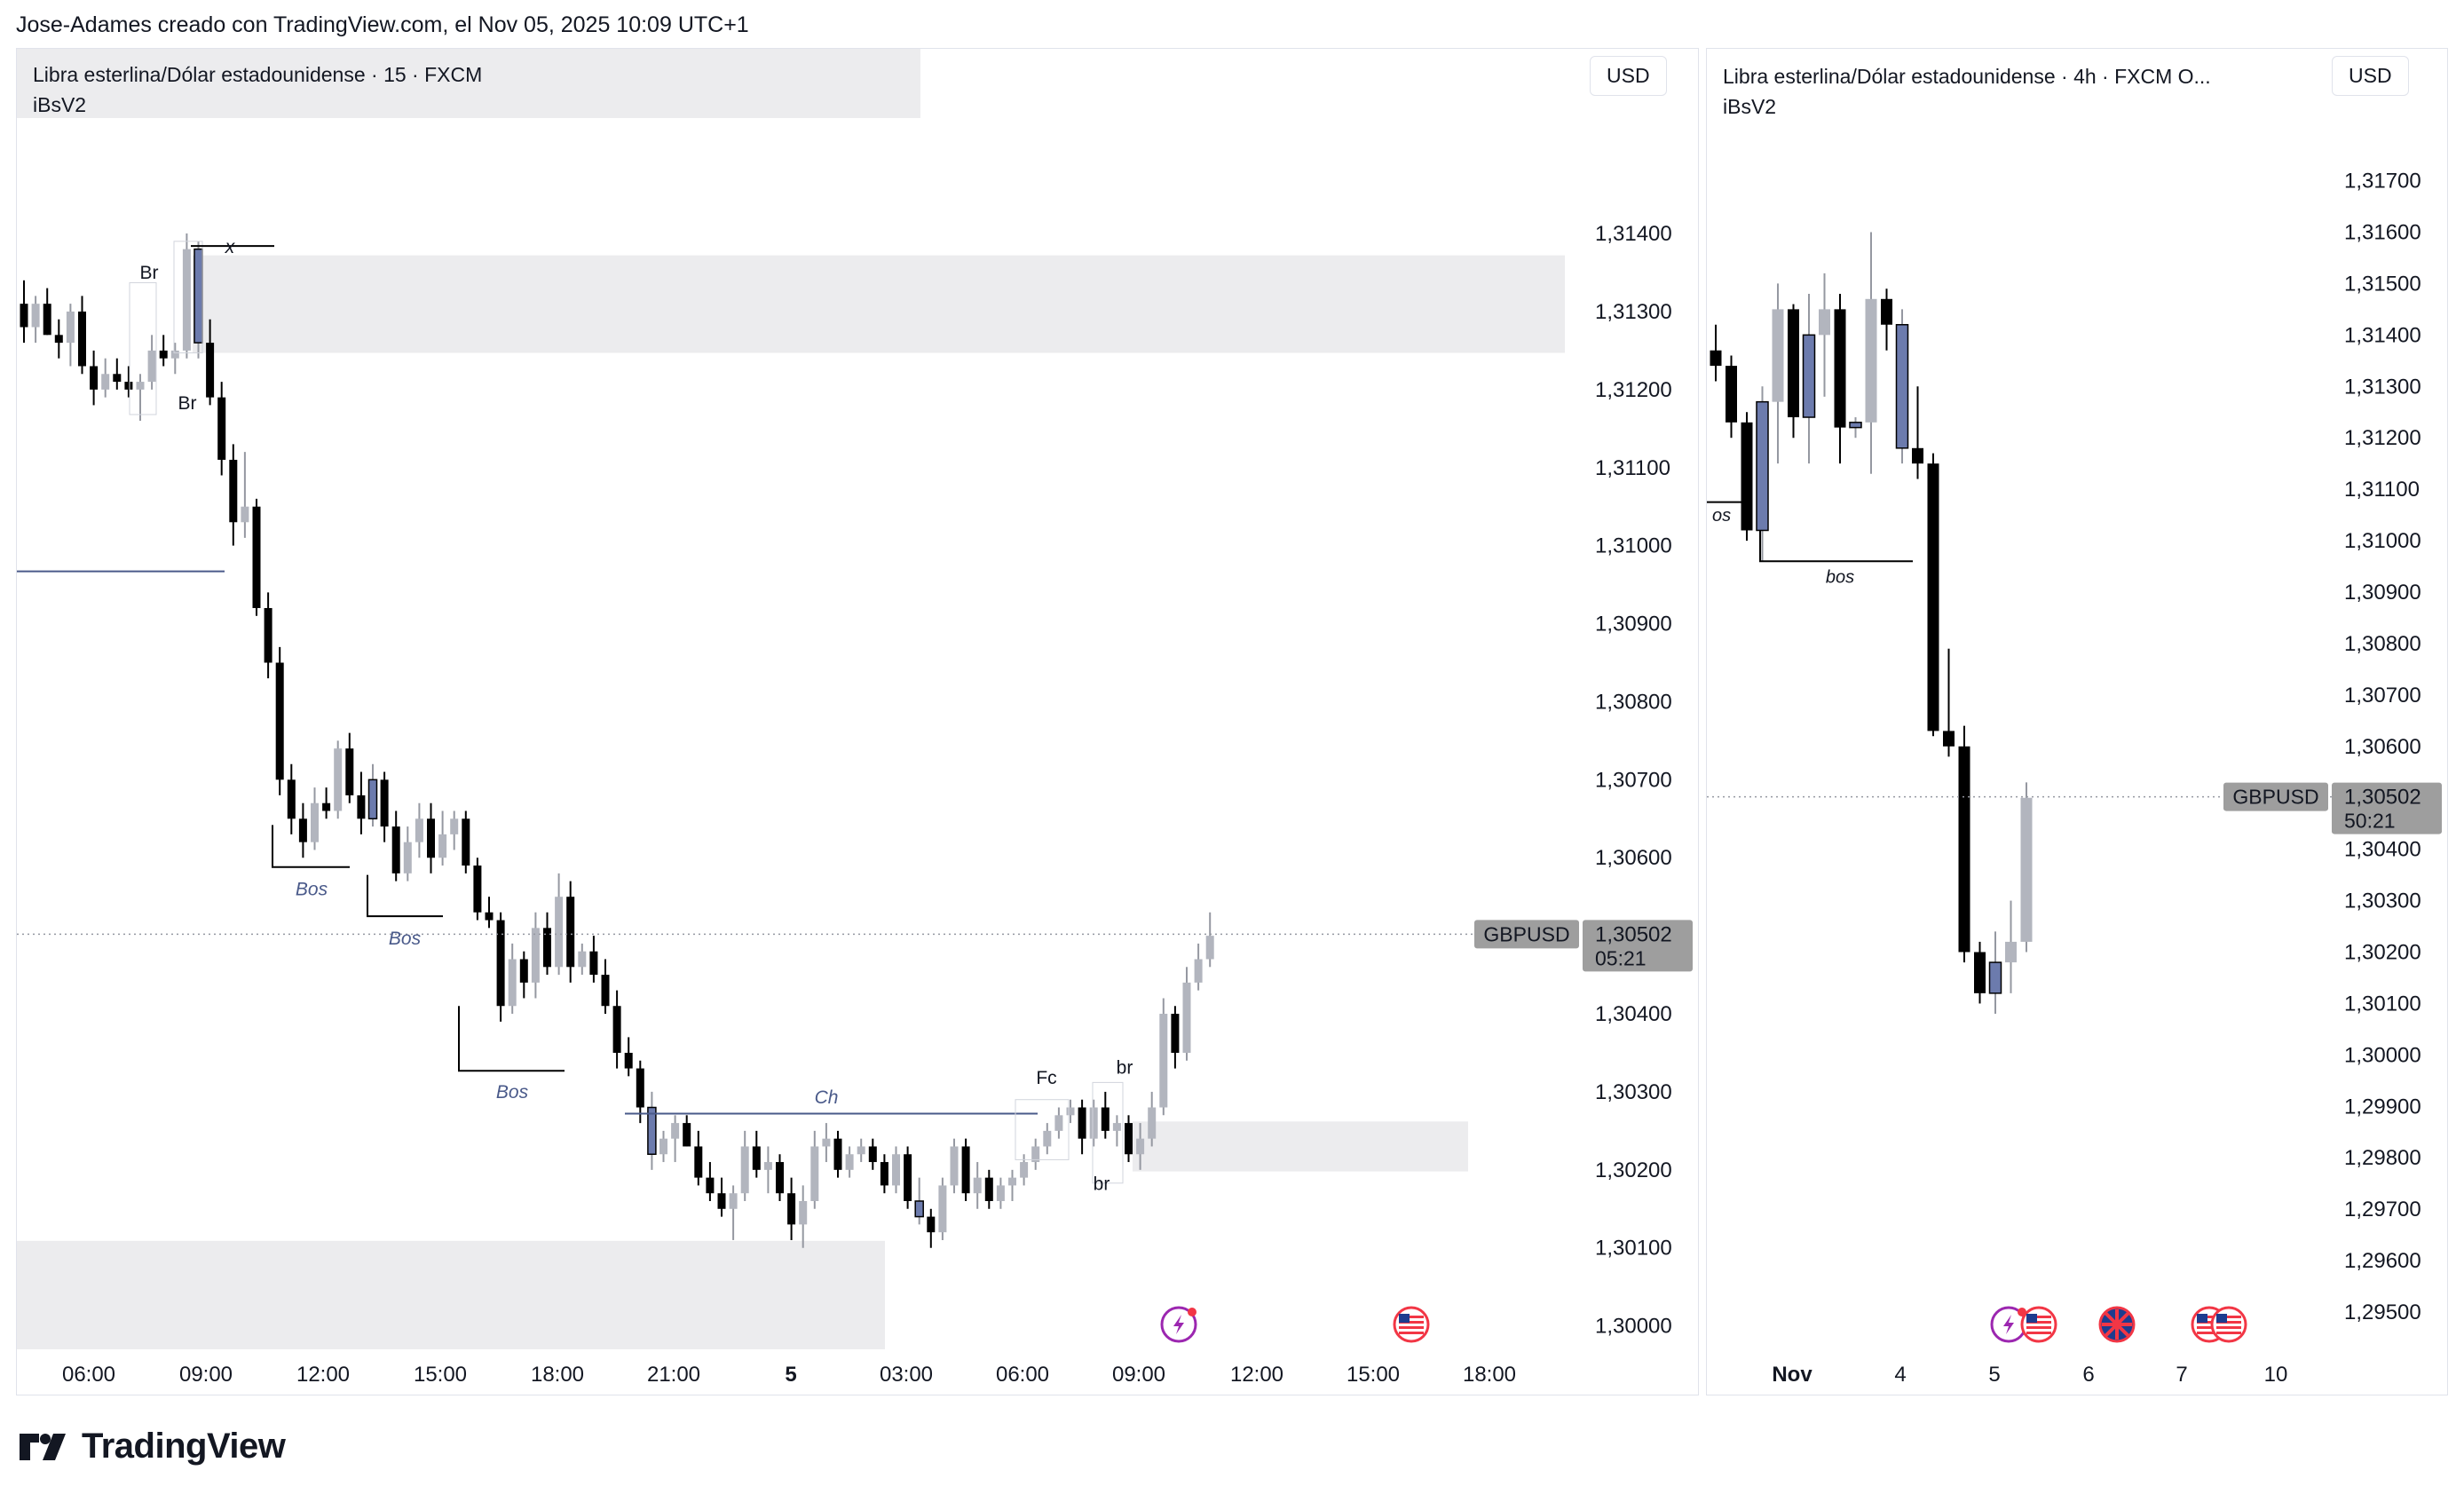 This screenshot has height=1502, width=2464. Describe the element at coordinates (1633, 1014) in the screenshot. I see `price-axis-label: 1,30400` at that location.